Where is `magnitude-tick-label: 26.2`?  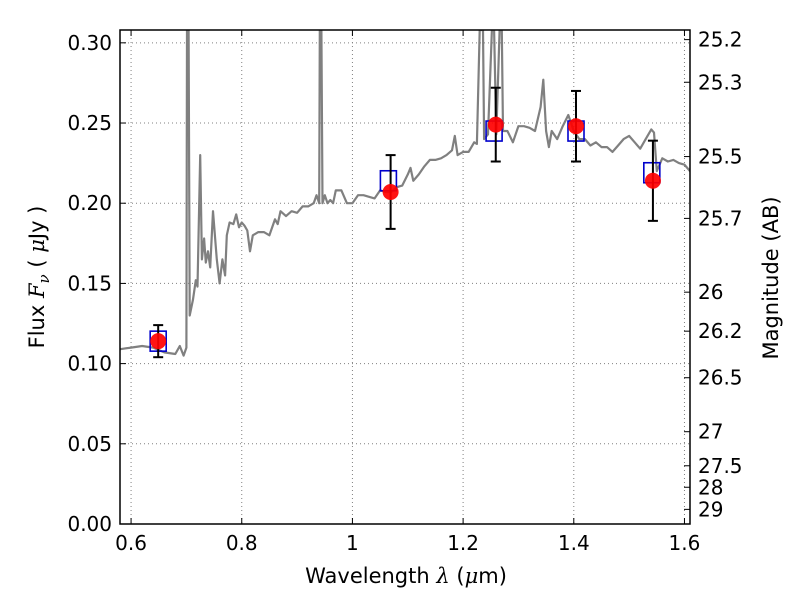
magnitude-tick-label: 26.2 is located at coordinates (720, 331).